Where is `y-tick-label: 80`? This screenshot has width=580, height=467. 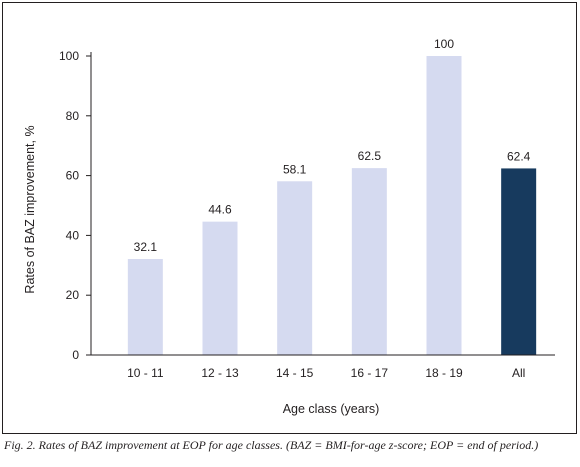 y-tick-label: 80 is located at coordinates (73, 116).